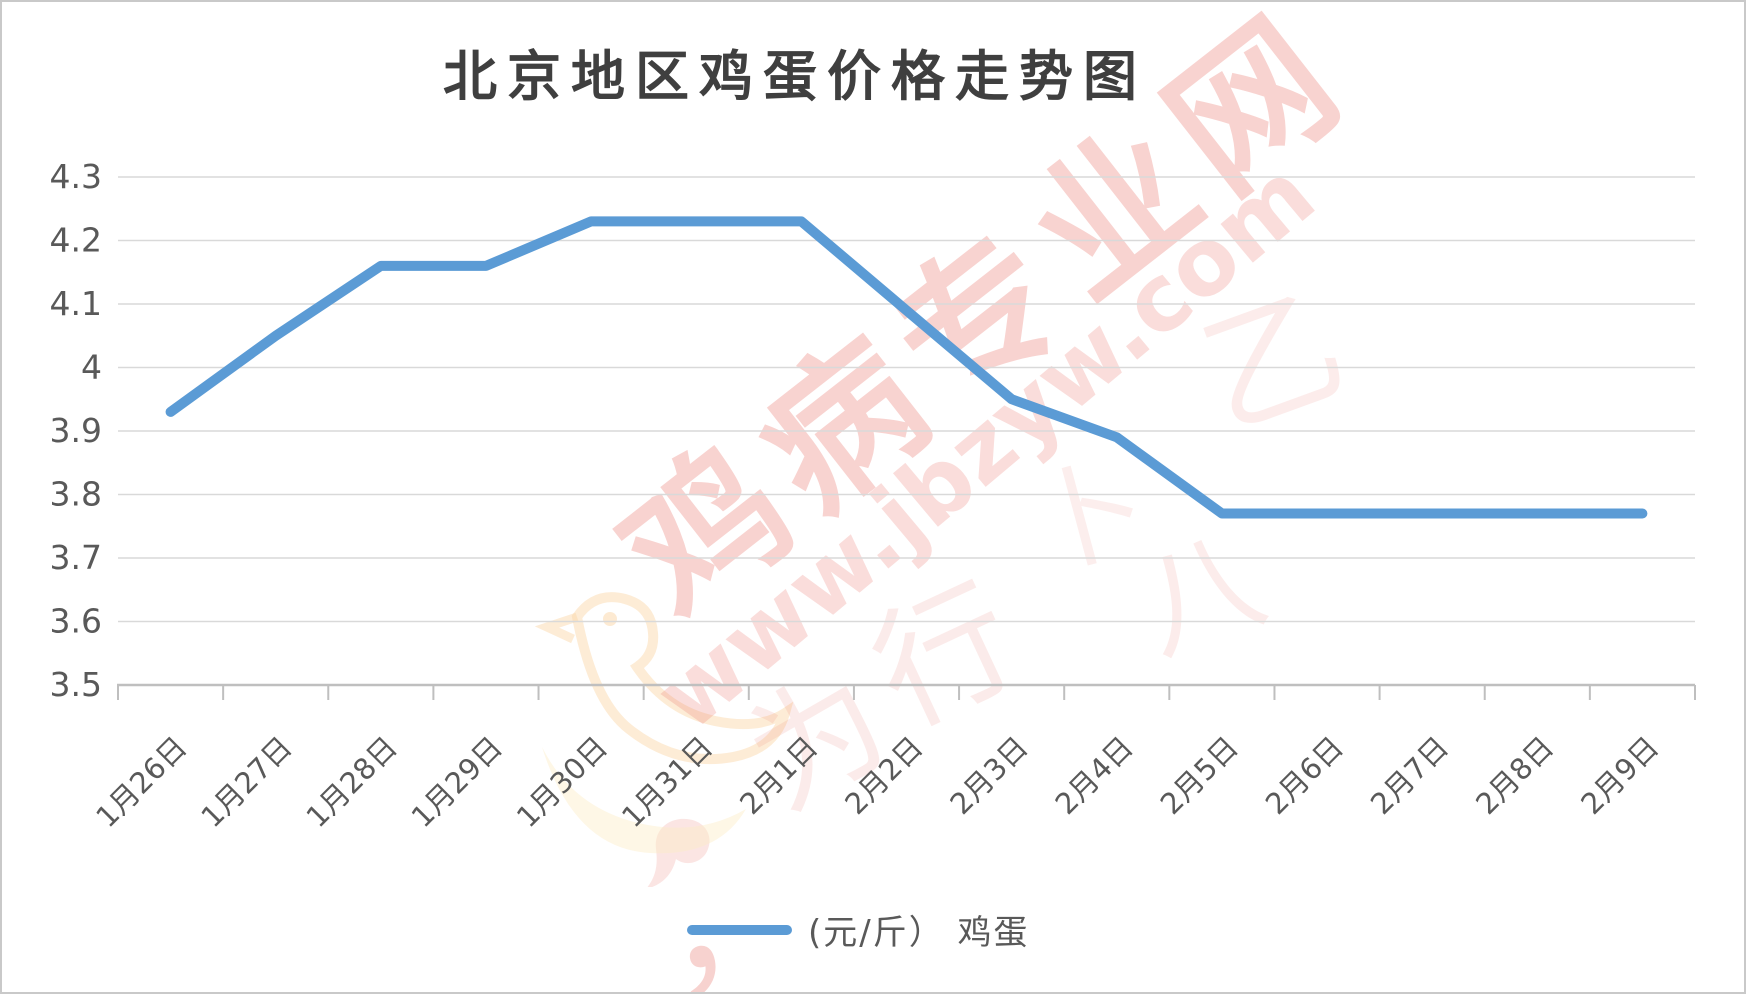  I want to click on x-axis-label: 2月8日, so click(1514, 775).